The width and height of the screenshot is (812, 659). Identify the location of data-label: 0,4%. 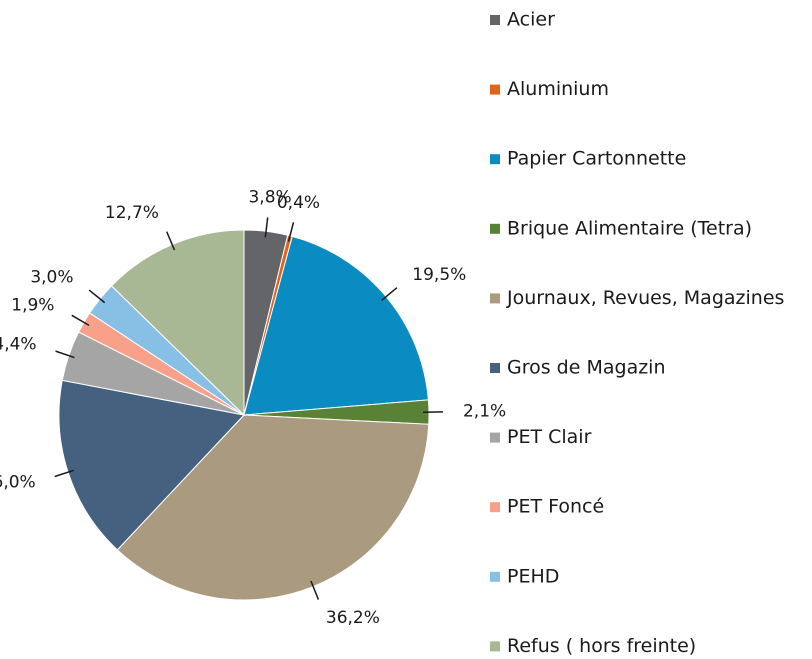
(298, 203).